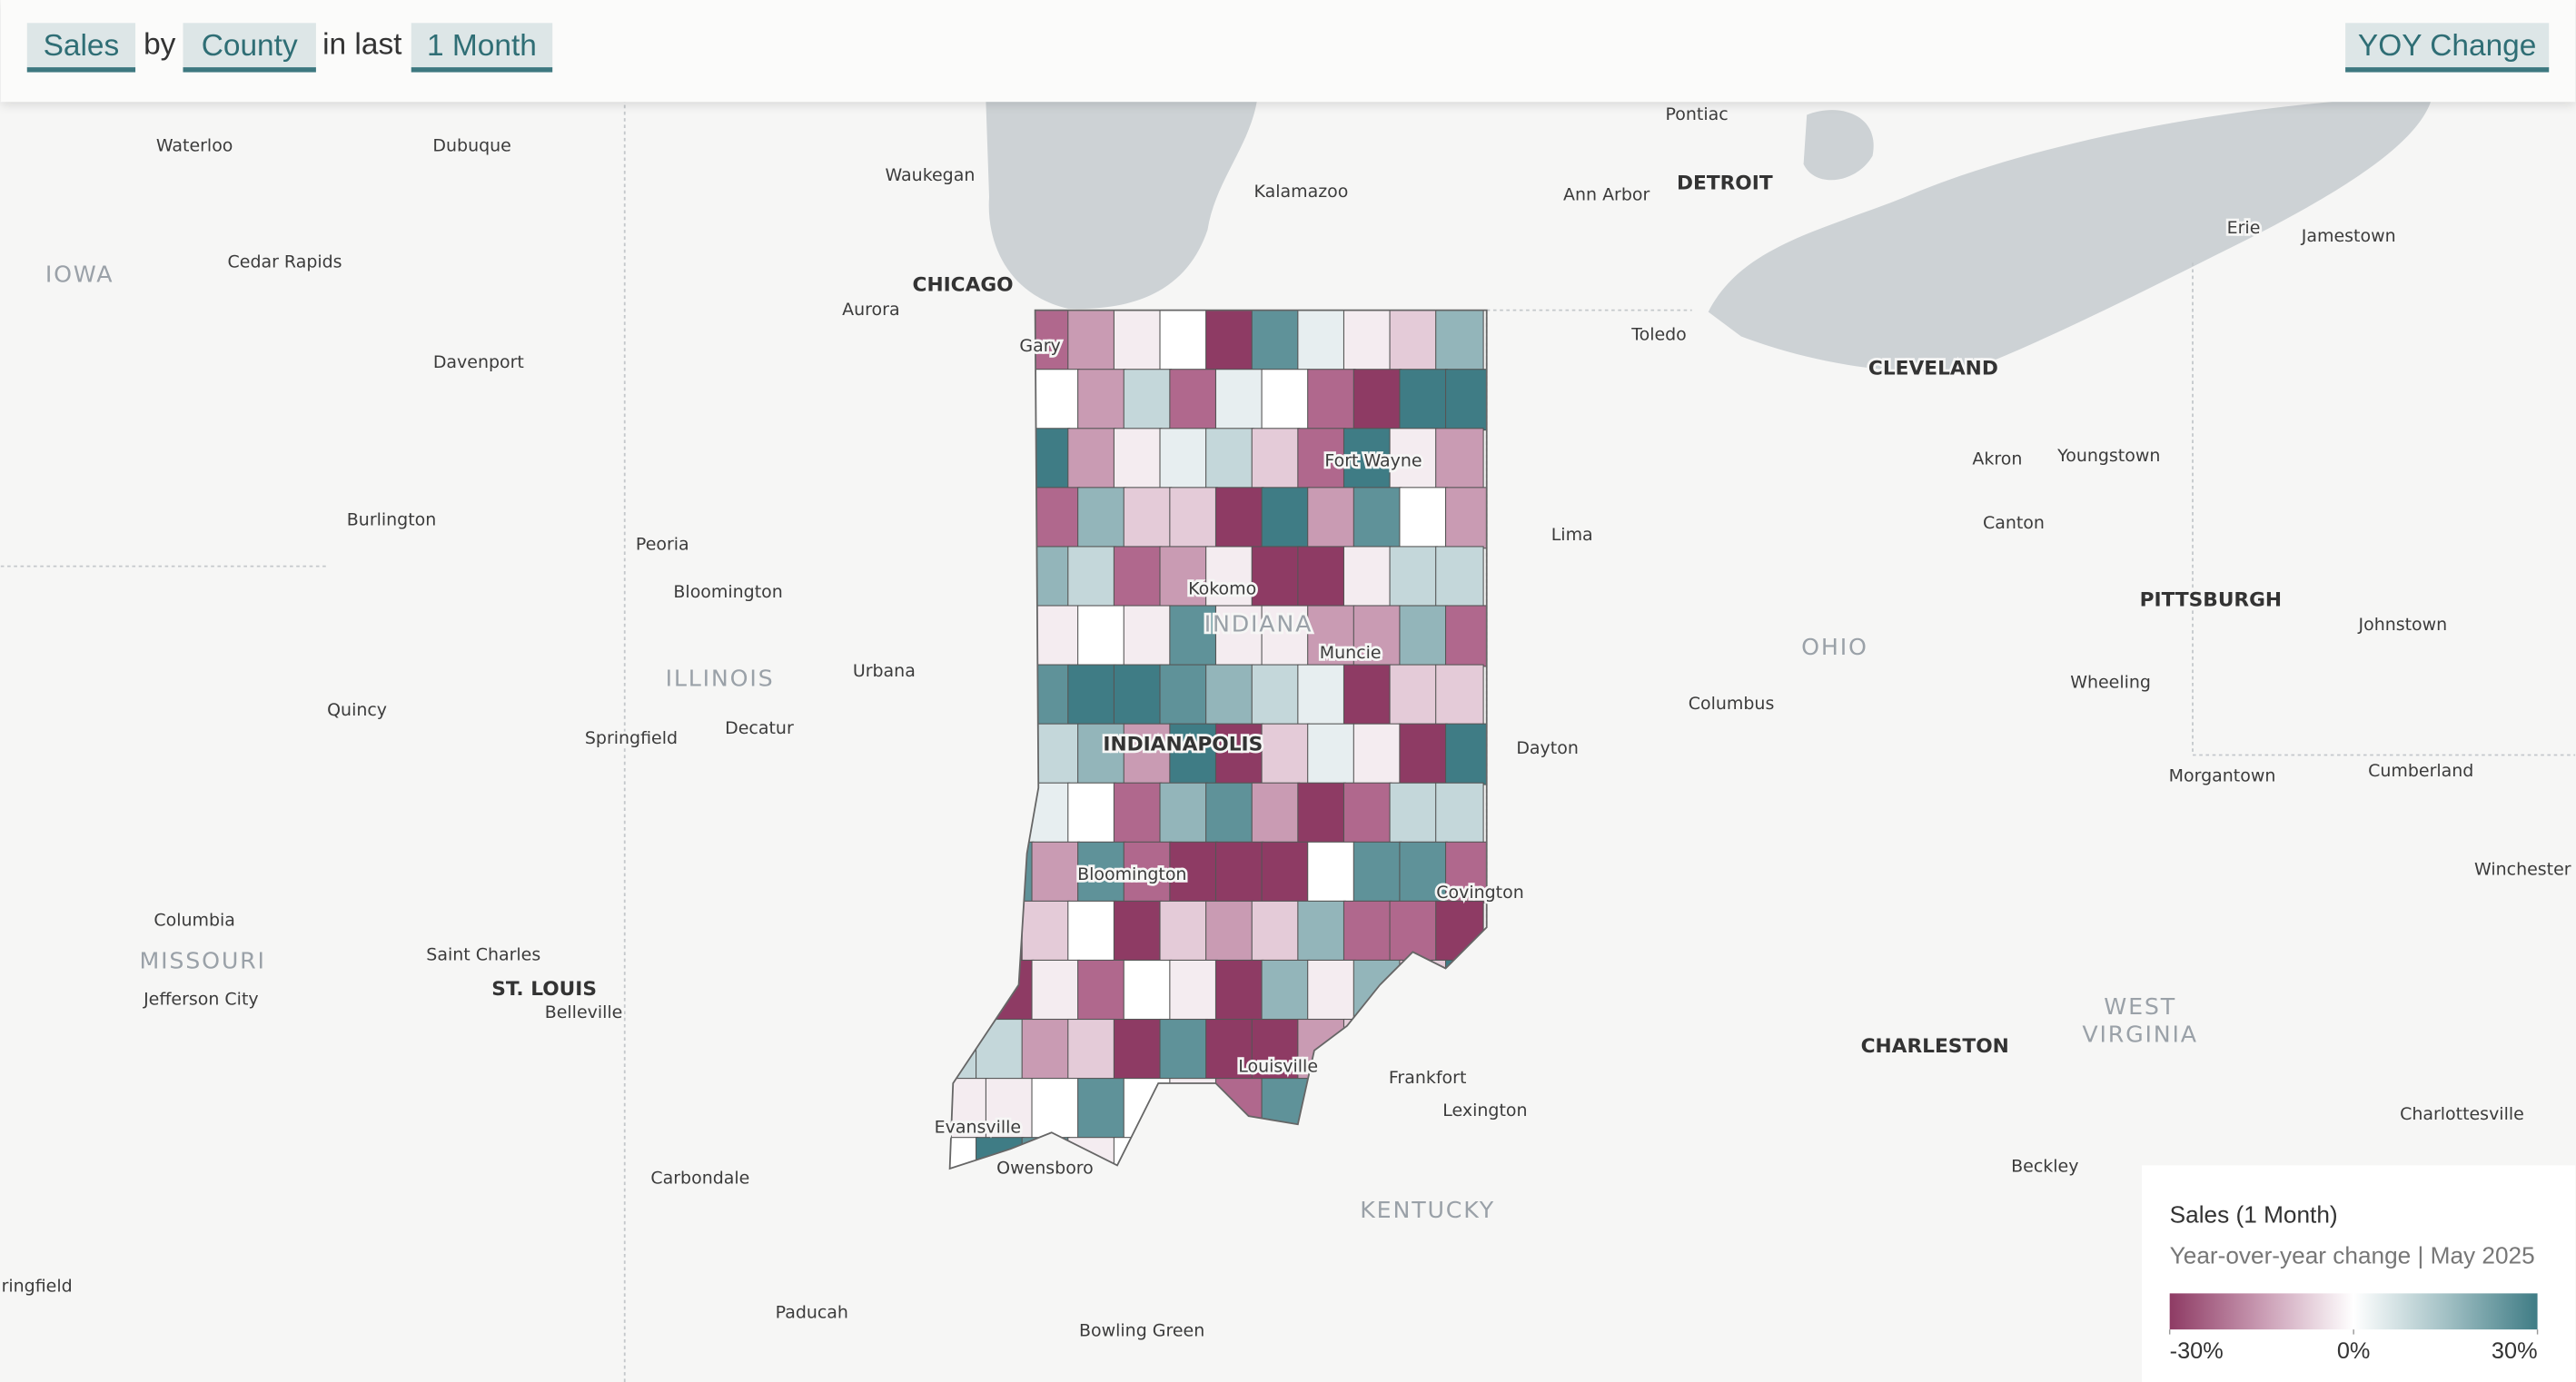  I want to click on dropdown-period: 1 Month, so click(482, 48).